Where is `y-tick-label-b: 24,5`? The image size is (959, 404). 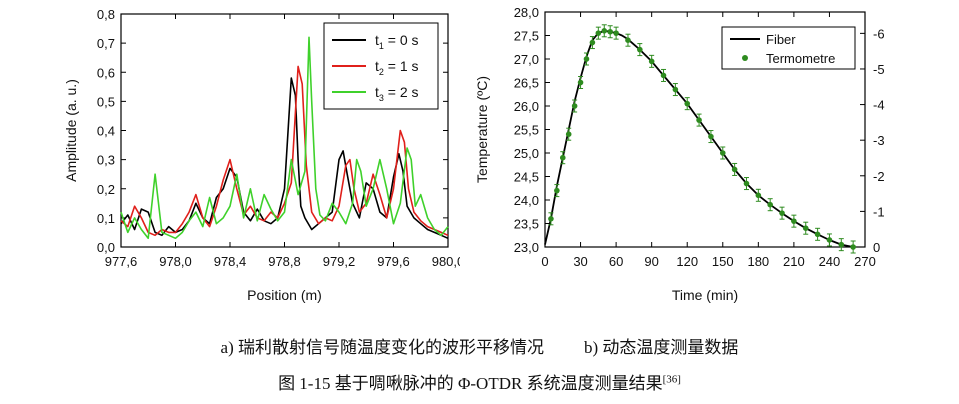
y-tick-label-b: 24,5 is located at coordinates (526, 177).